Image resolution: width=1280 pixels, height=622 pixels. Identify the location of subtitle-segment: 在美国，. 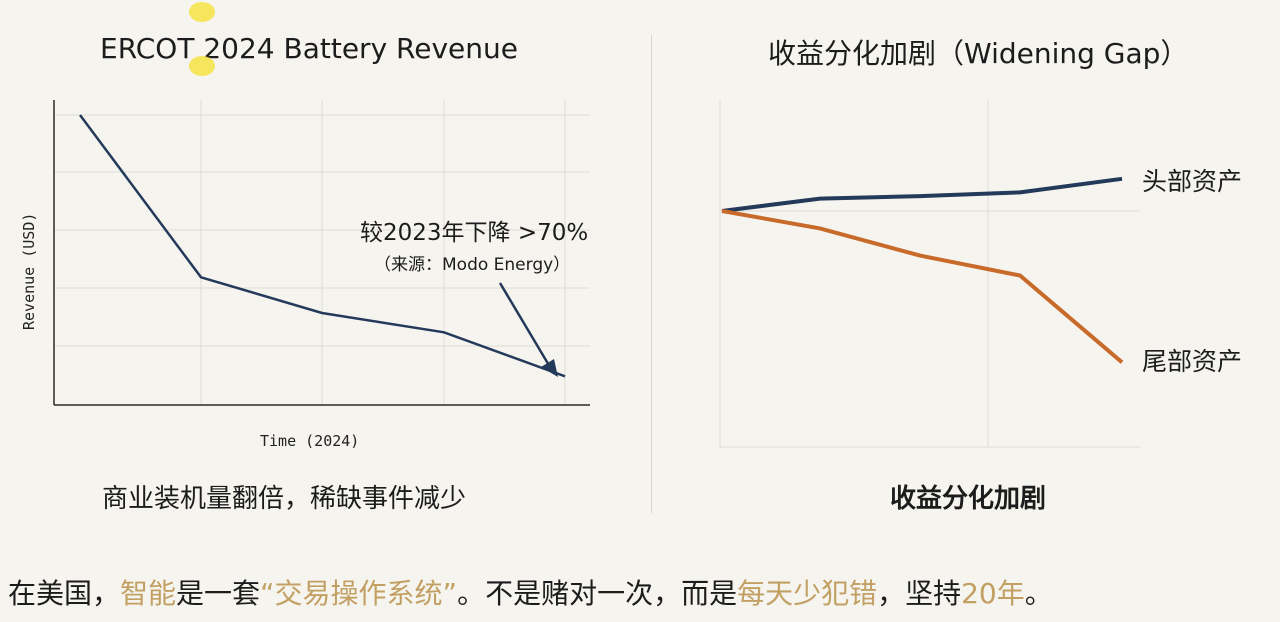
(64, 593).